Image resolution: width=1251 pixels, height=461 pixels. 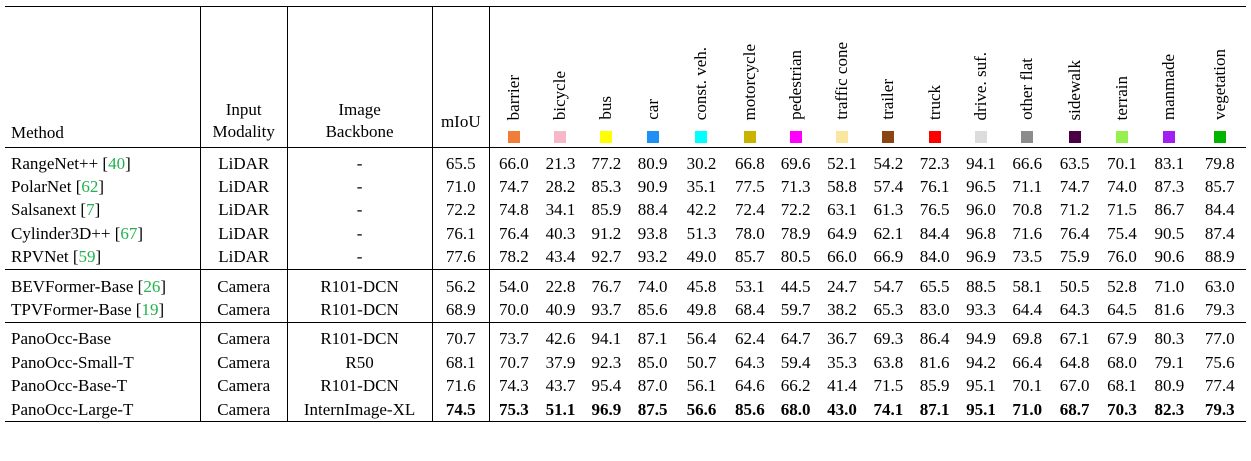 I want to click on miou-cell: 68.9, so click(x=460, y=310).